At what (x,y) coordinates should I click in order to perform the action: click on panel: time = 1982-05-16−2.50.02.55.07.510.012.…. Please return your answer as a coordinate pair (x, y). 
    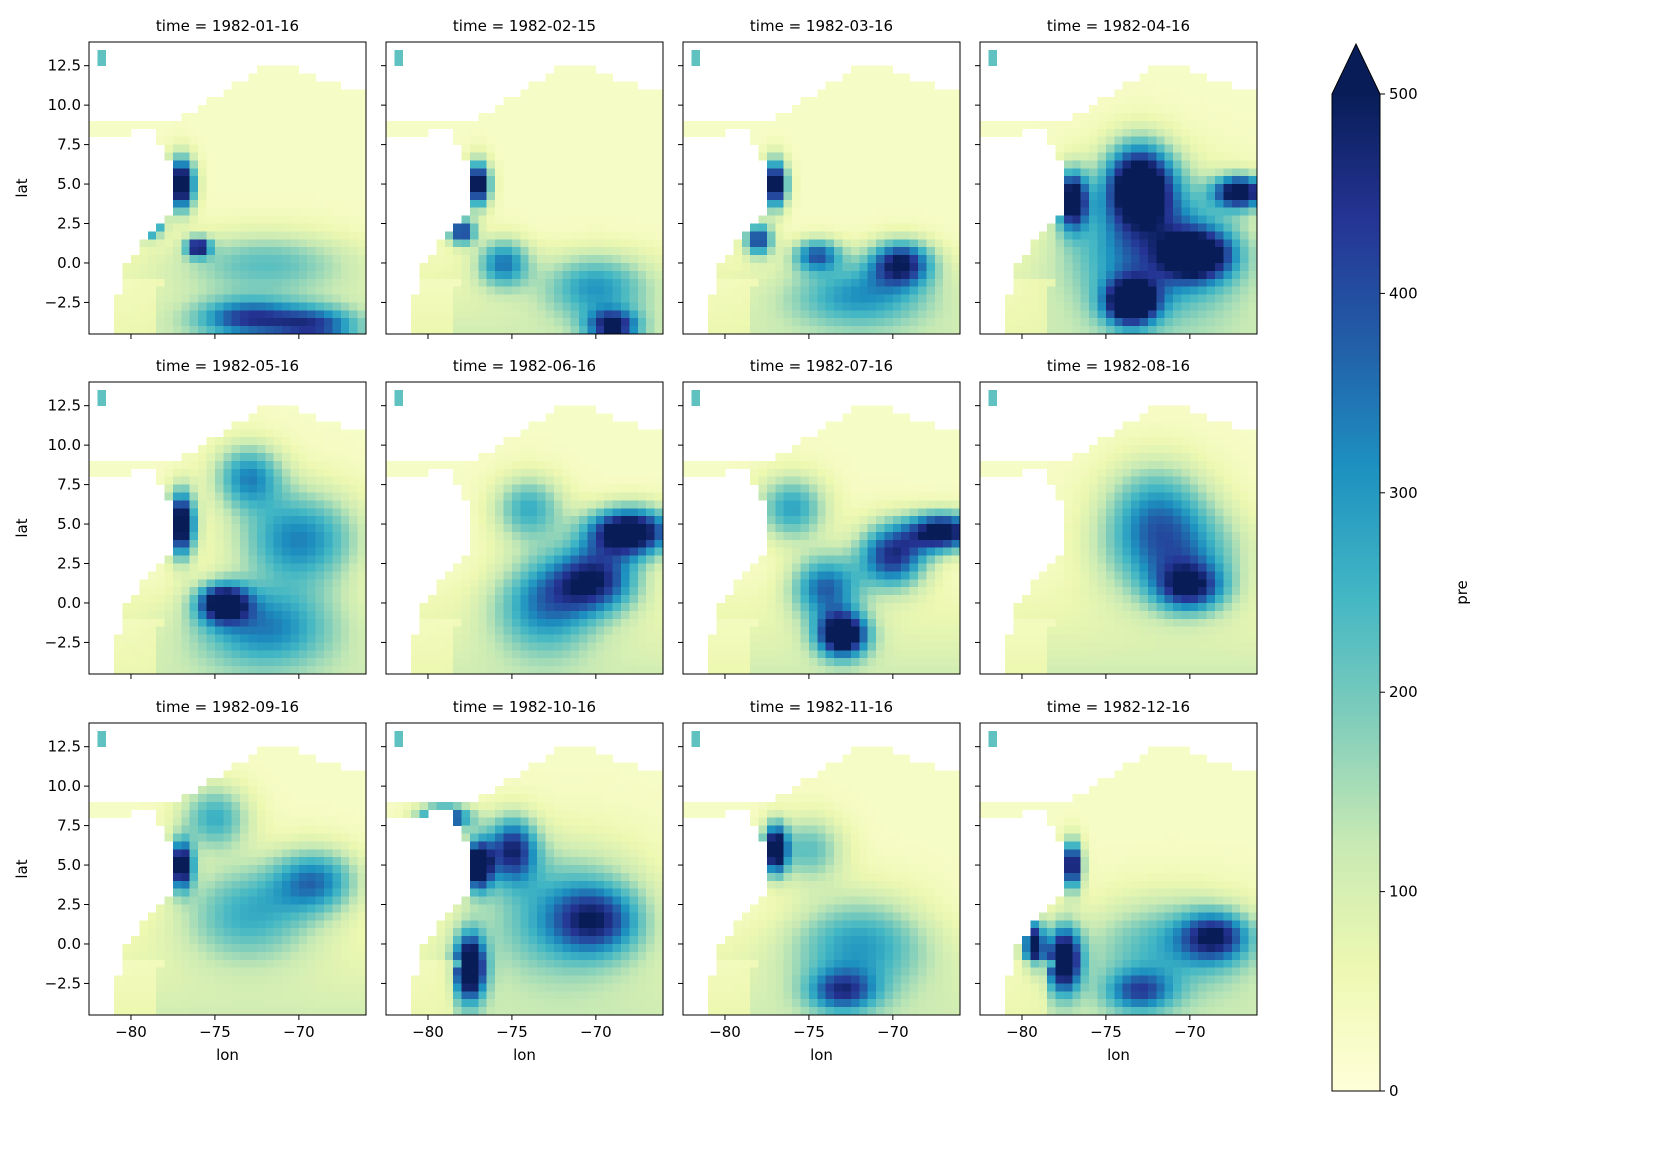
    Looking at the image, I should click on (190, 518).